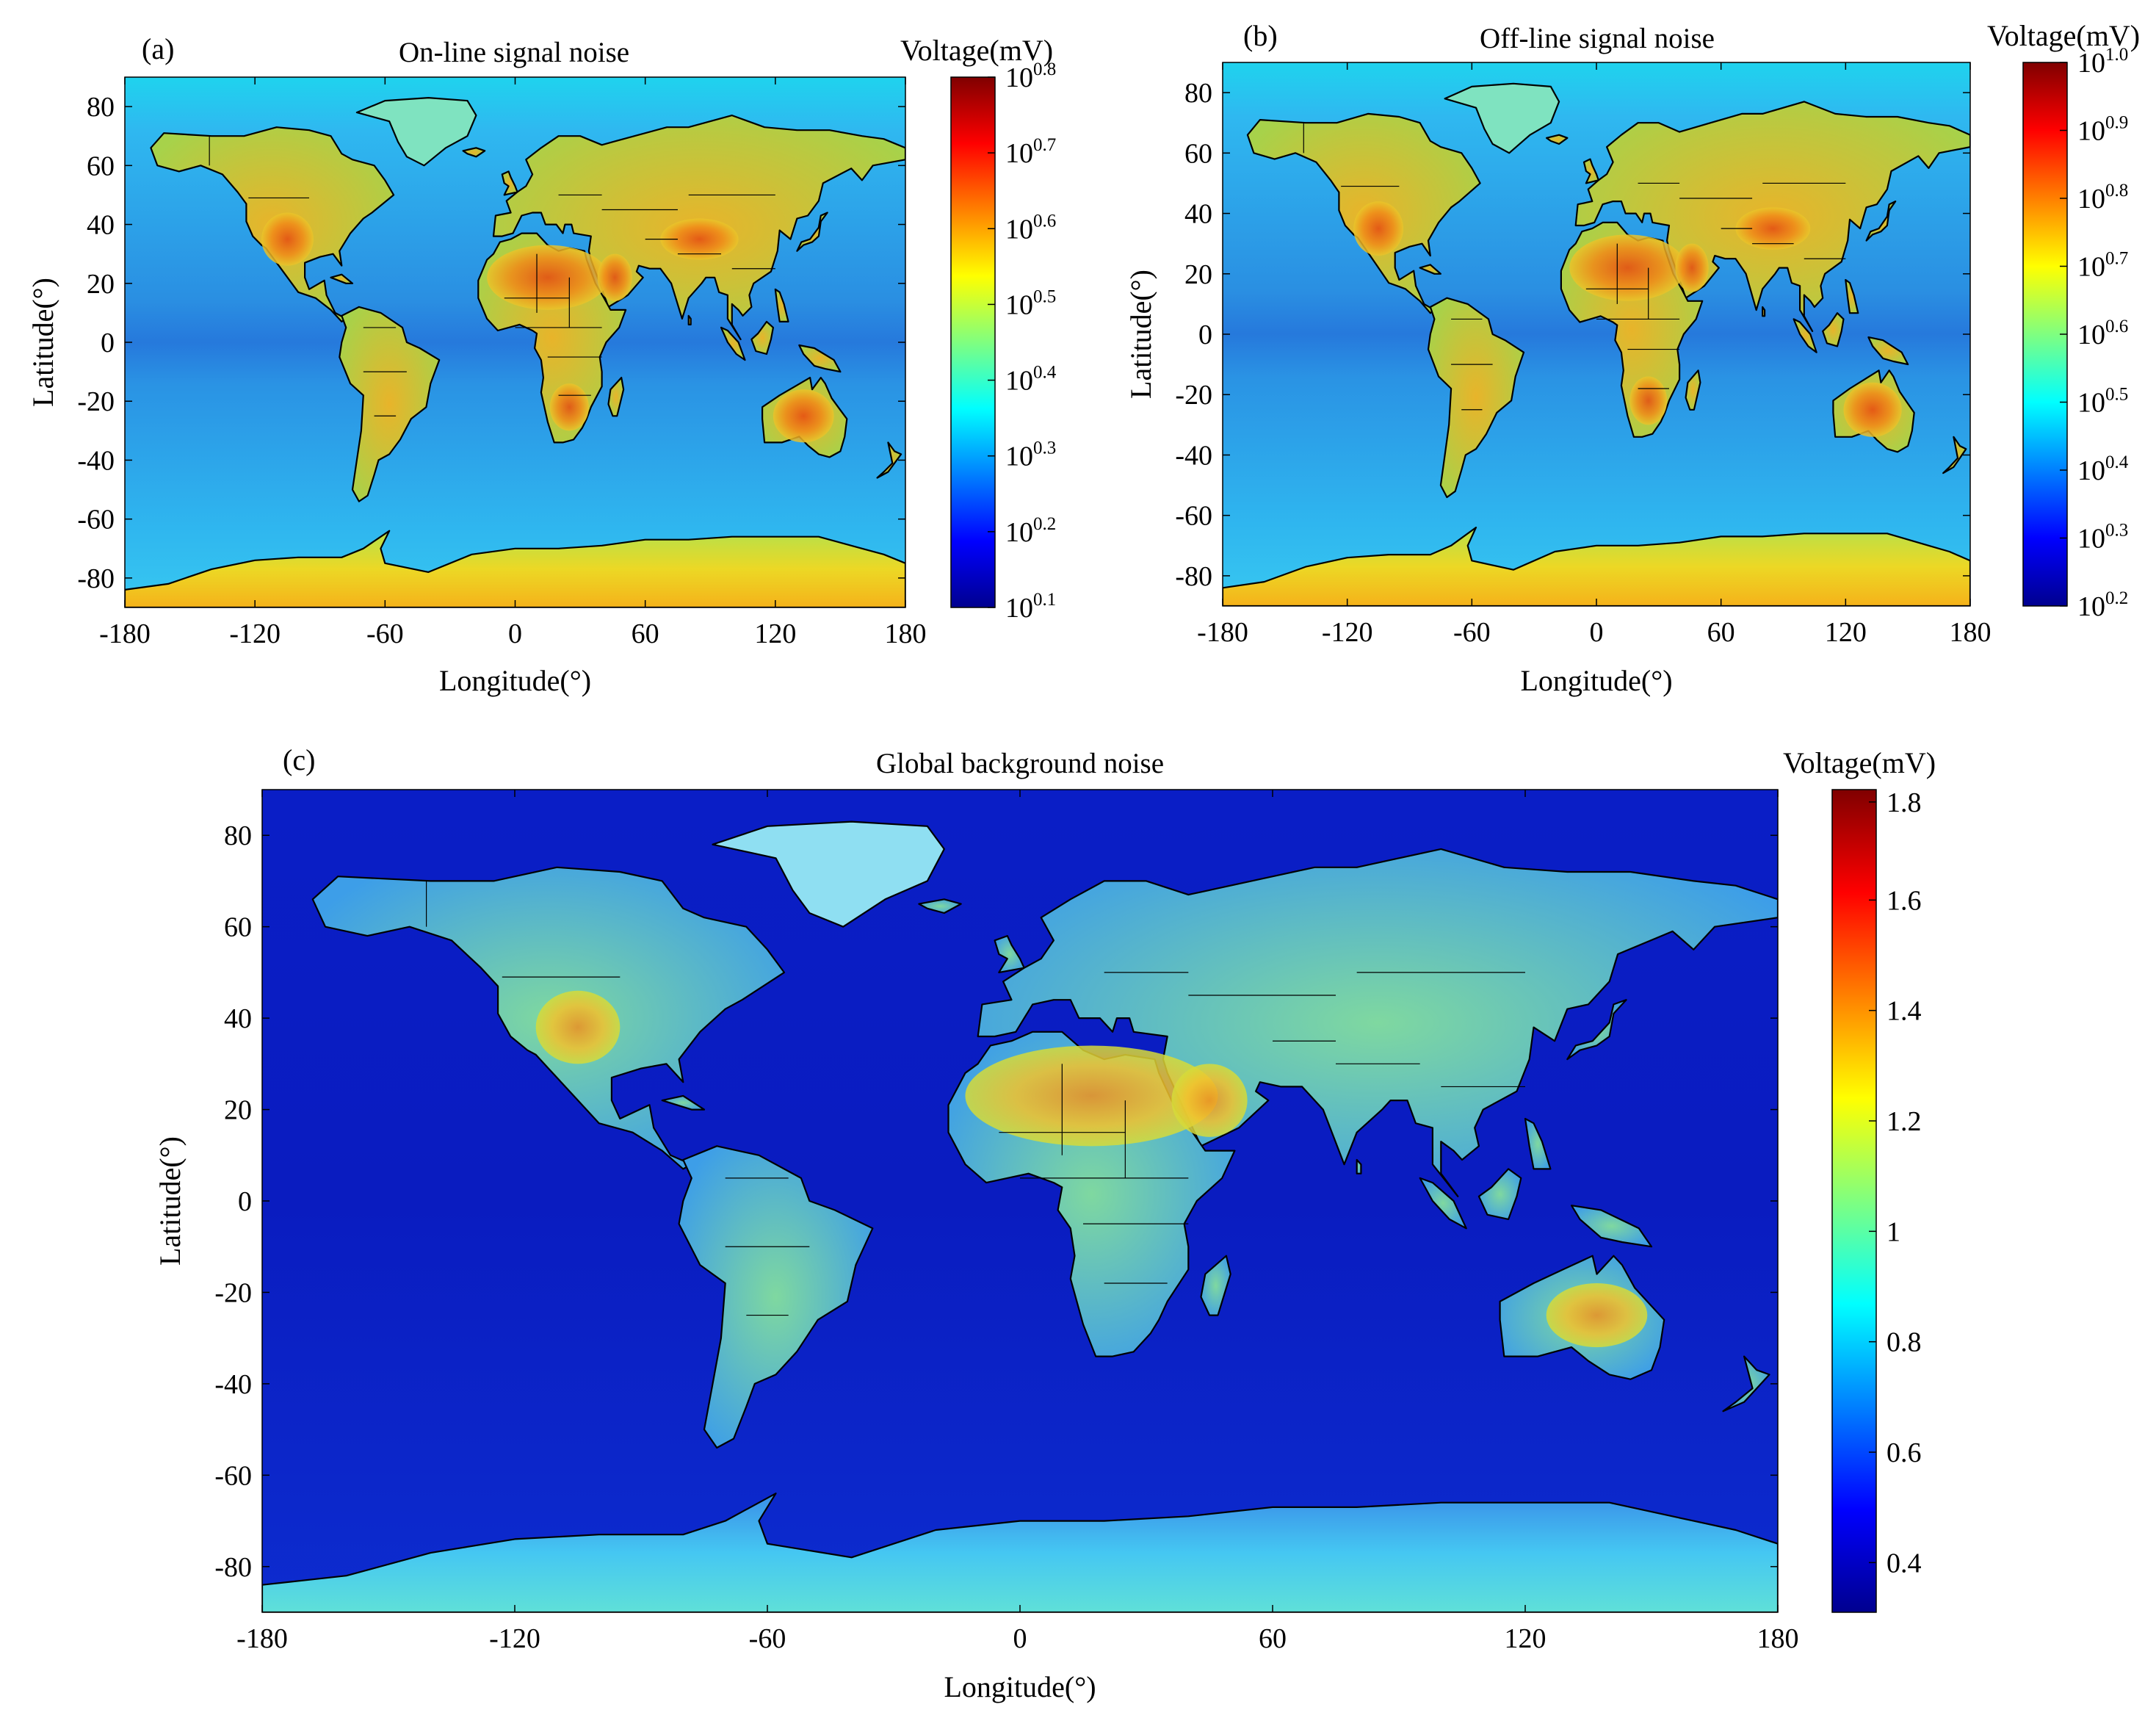 The height and width of the screenshot is (1721, 2156). I want to click on colorbar-tick-label: 100.2, so click(1030, 531).